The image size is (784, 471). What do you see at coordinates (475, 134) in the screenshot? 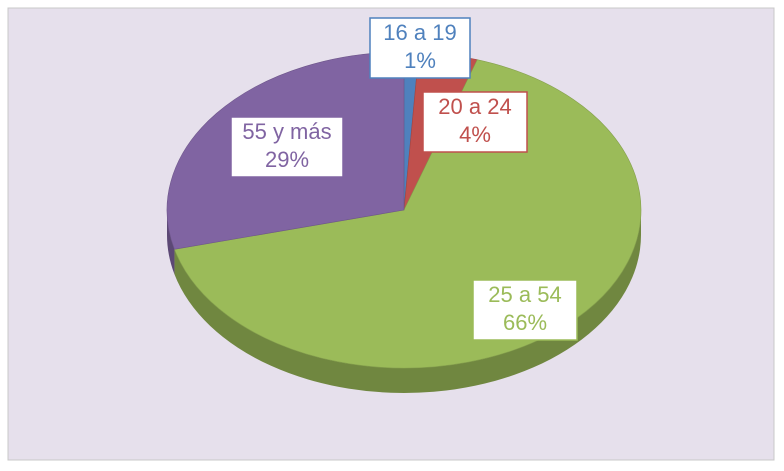
I see `data-label-value: 4%` at bounding box center [475, 134].